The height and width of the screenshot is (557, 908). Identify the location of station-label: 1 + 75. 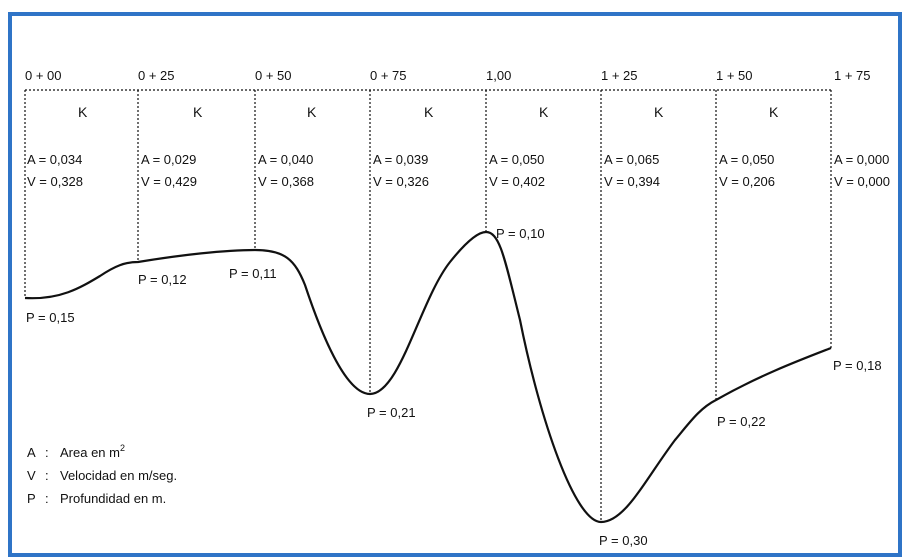
(852, 75).